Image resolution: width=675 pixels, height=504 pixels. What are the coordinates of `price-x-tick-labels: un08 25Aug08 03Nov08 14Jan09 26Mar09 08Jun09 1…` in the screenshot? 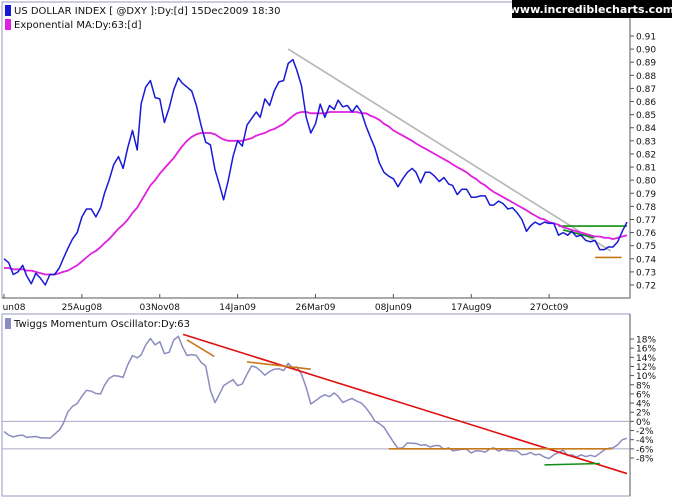 It's located at (286, 303).